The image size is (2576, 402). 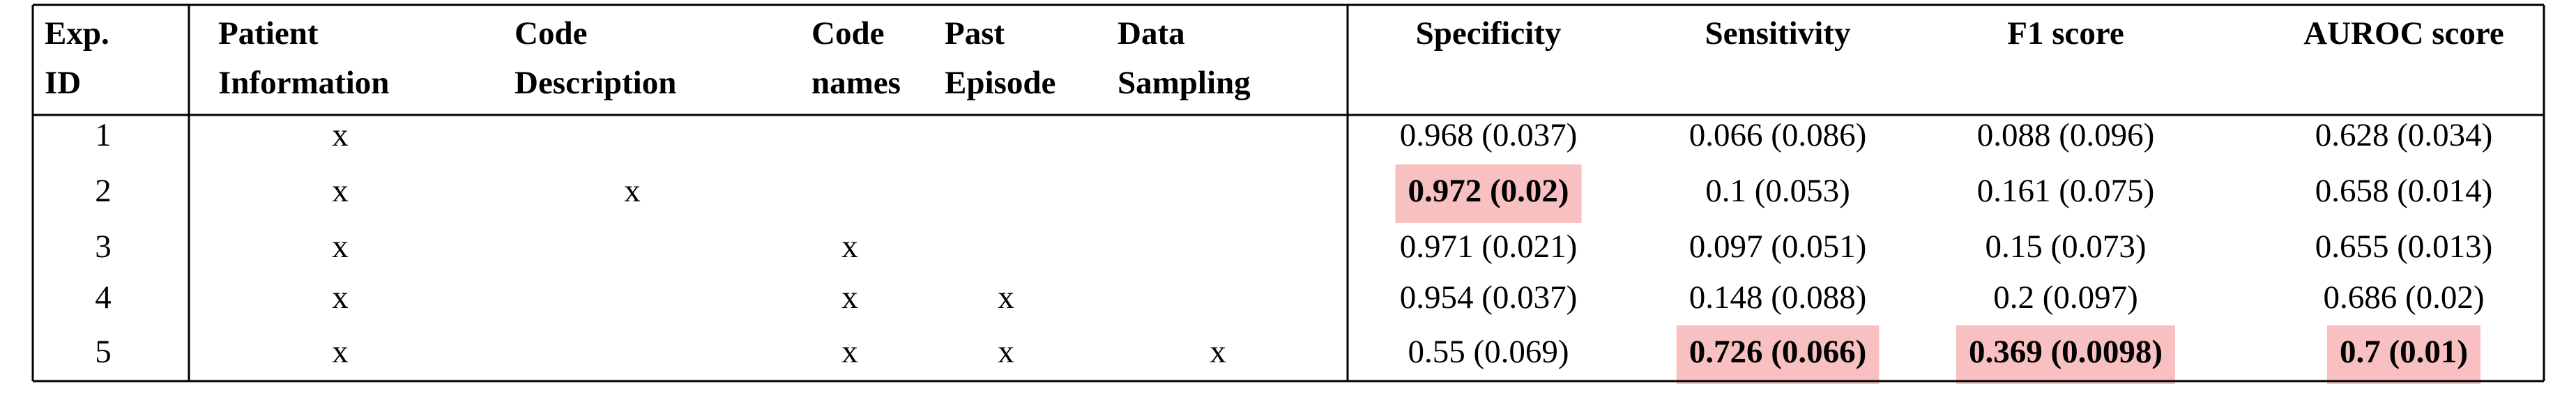 I want to click on metric-cell: 0.655 (0.013), so click(x=2404, y=247).